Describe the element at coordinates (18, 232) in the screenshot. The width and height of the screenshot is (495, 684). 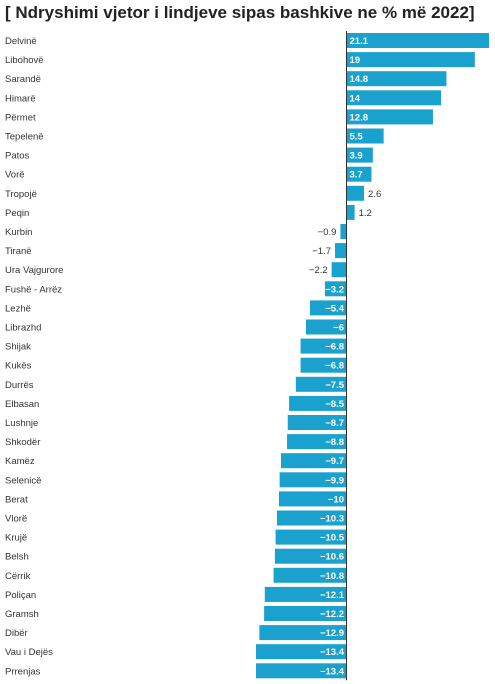
I see `category-label: Kurbin` at that location.